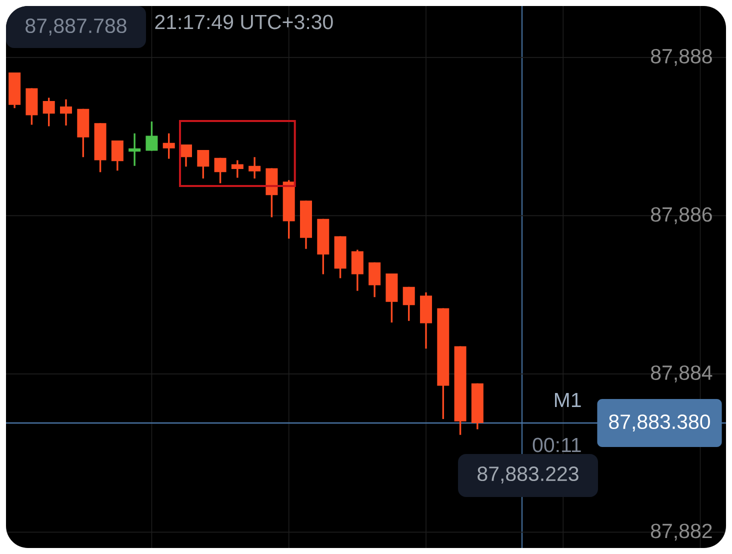 This screenshot has height=554, width=732. I want to click on y-tick-label: 87,884, so click(681, 373).